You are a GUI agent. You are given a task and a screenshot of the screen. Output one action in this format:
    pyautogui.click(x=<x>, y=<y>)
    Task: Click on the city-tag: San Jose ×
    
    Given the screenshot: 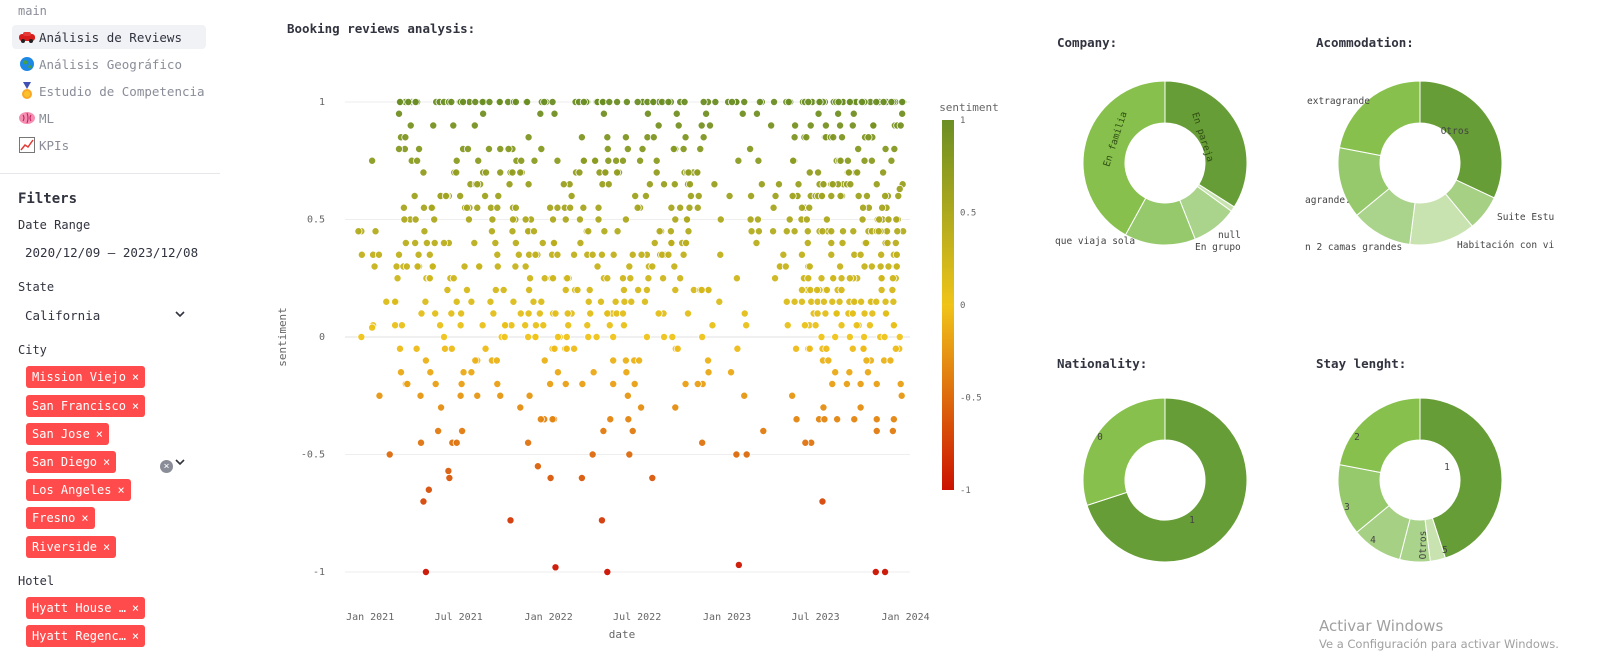 What is the action you would take?
    pyautogui.click(x=68, y=434)
    